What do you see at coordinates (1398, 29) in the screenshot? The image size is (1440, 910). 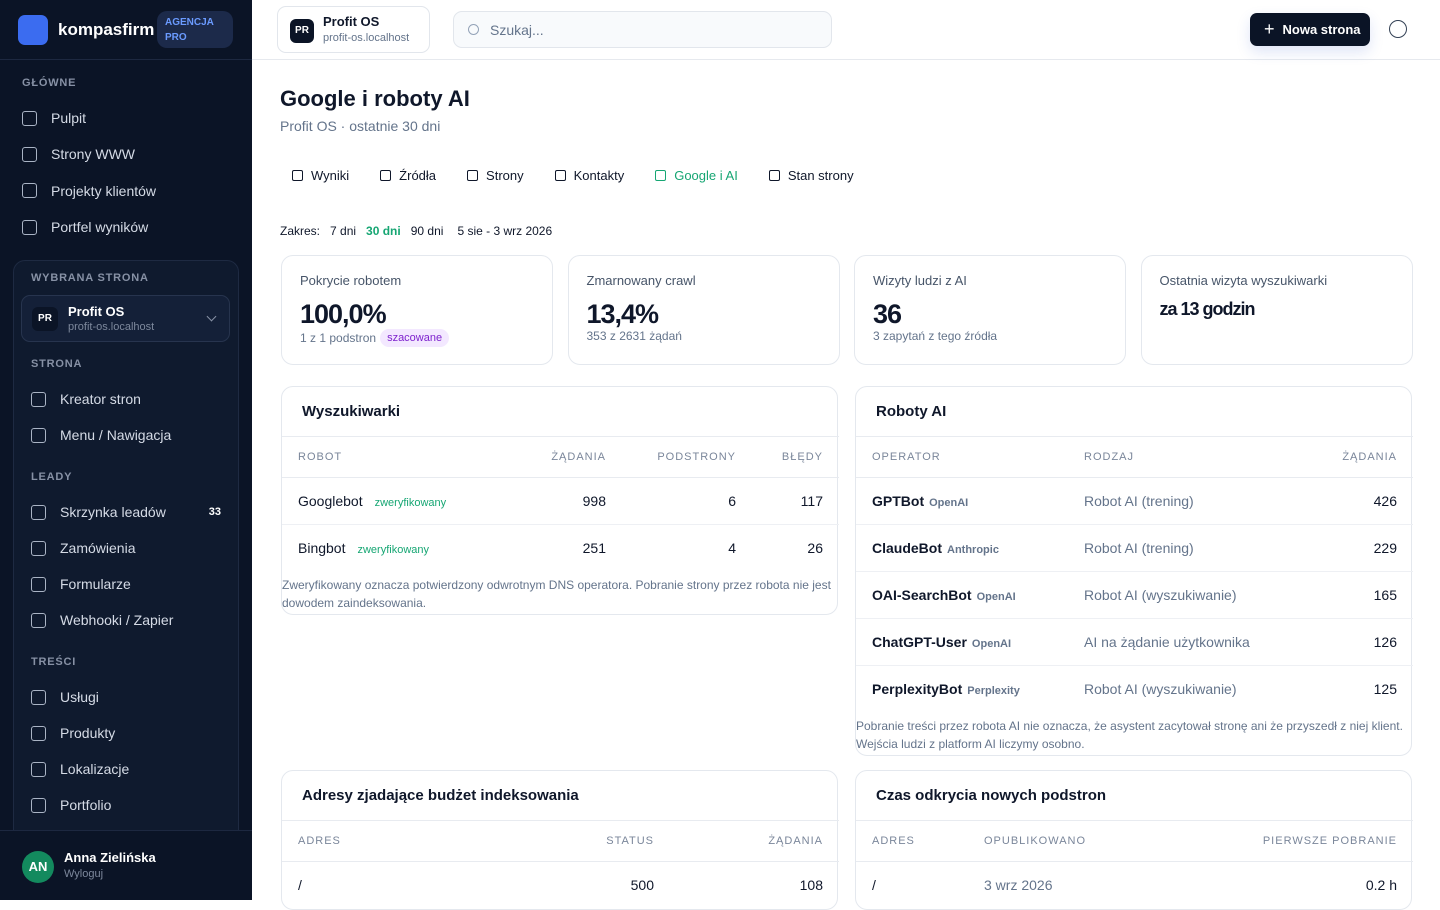 I see `language-icon` at bounding box center [1398, 29].